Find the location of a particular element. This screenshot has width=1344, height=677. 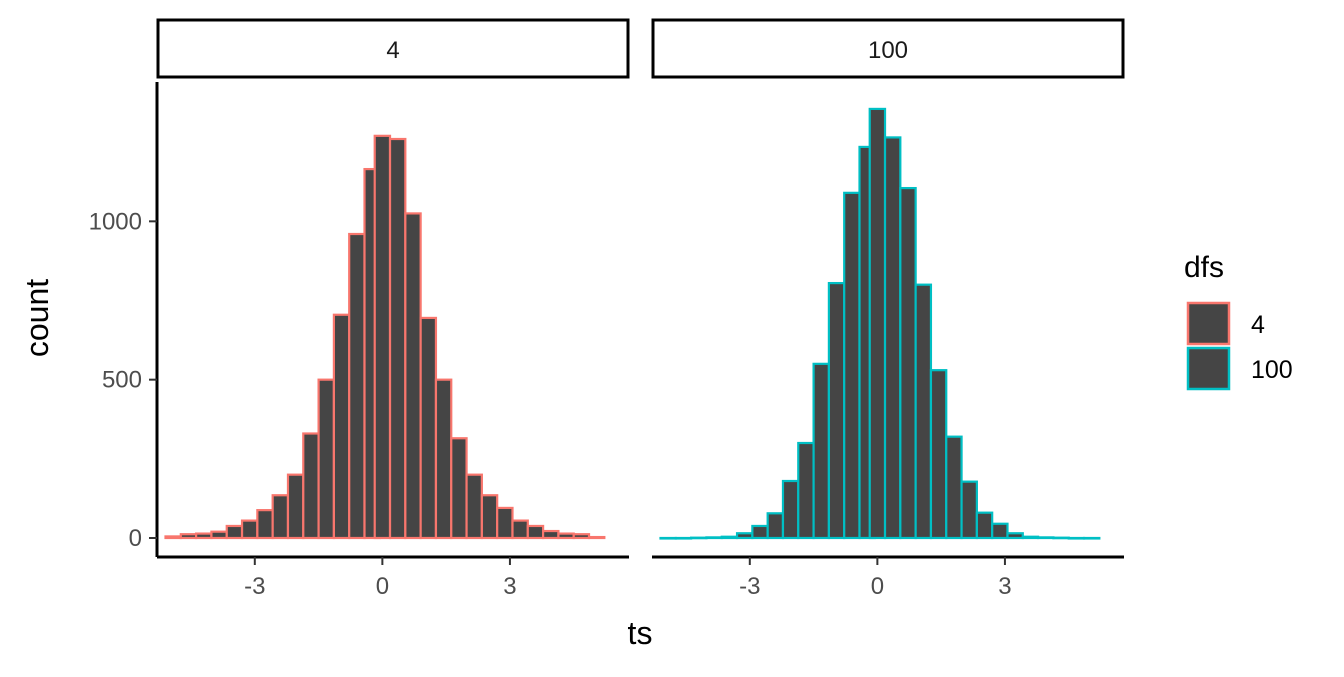

y-axis-title: count is located at coordinates (37, 318).